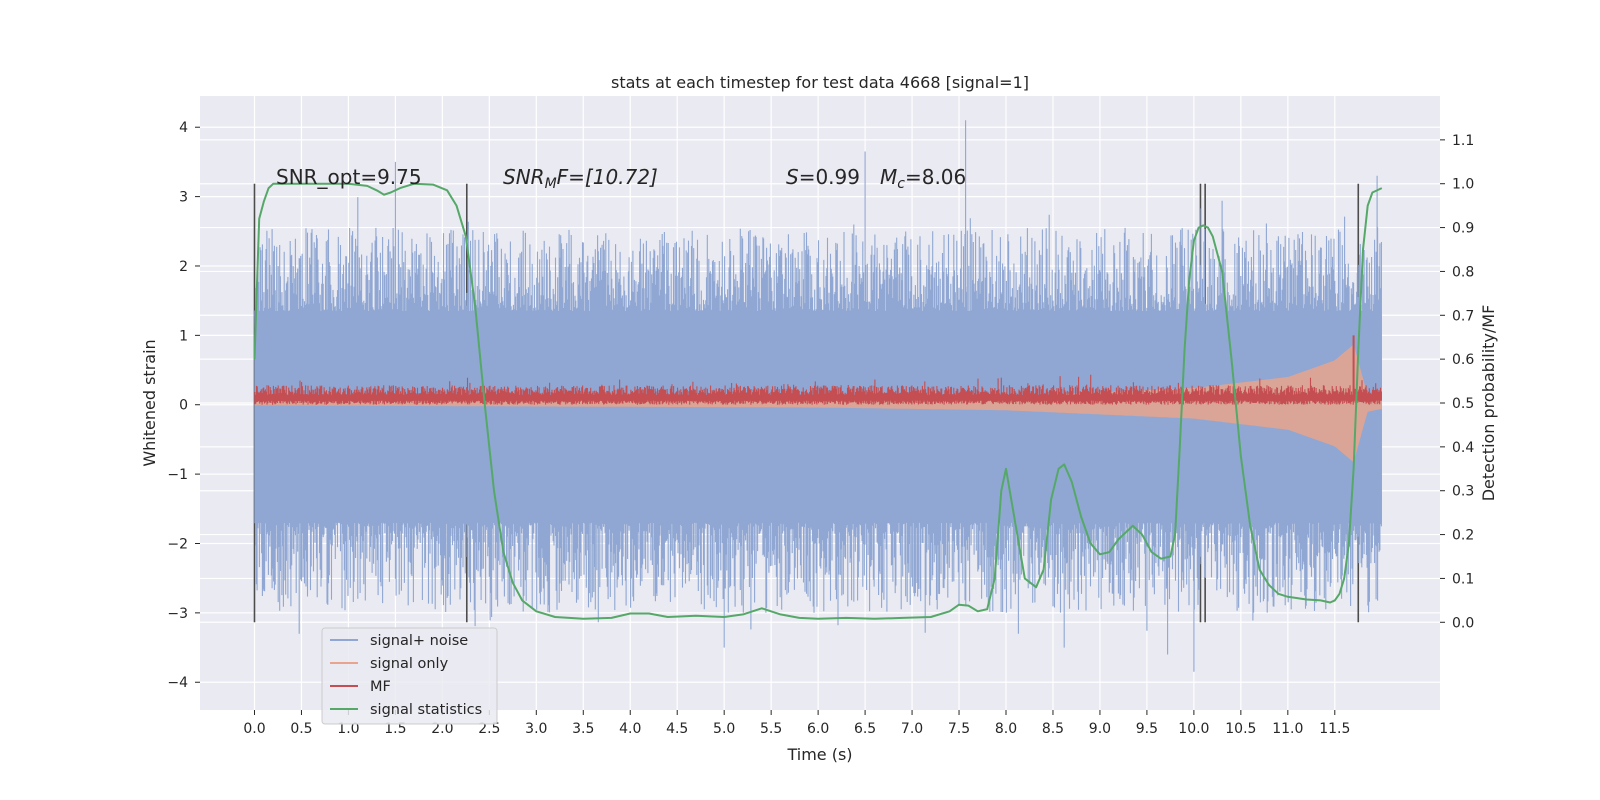  I want to click on mf-trace, so click(818, 389).